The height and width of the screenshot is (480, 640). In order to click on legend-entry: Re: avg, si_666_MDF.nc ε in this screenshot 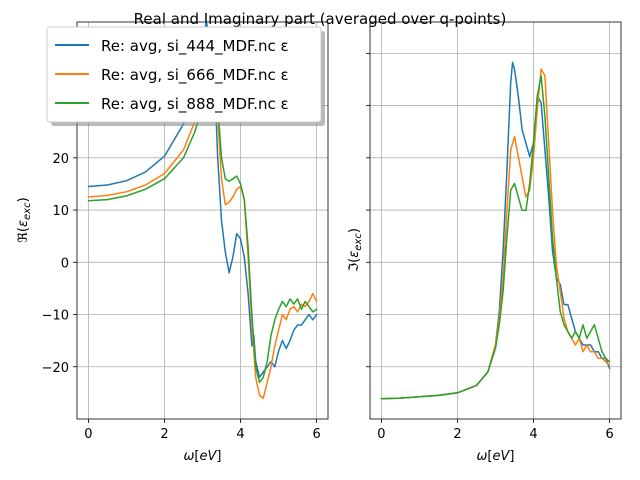, I will do `click(172, 75)`.